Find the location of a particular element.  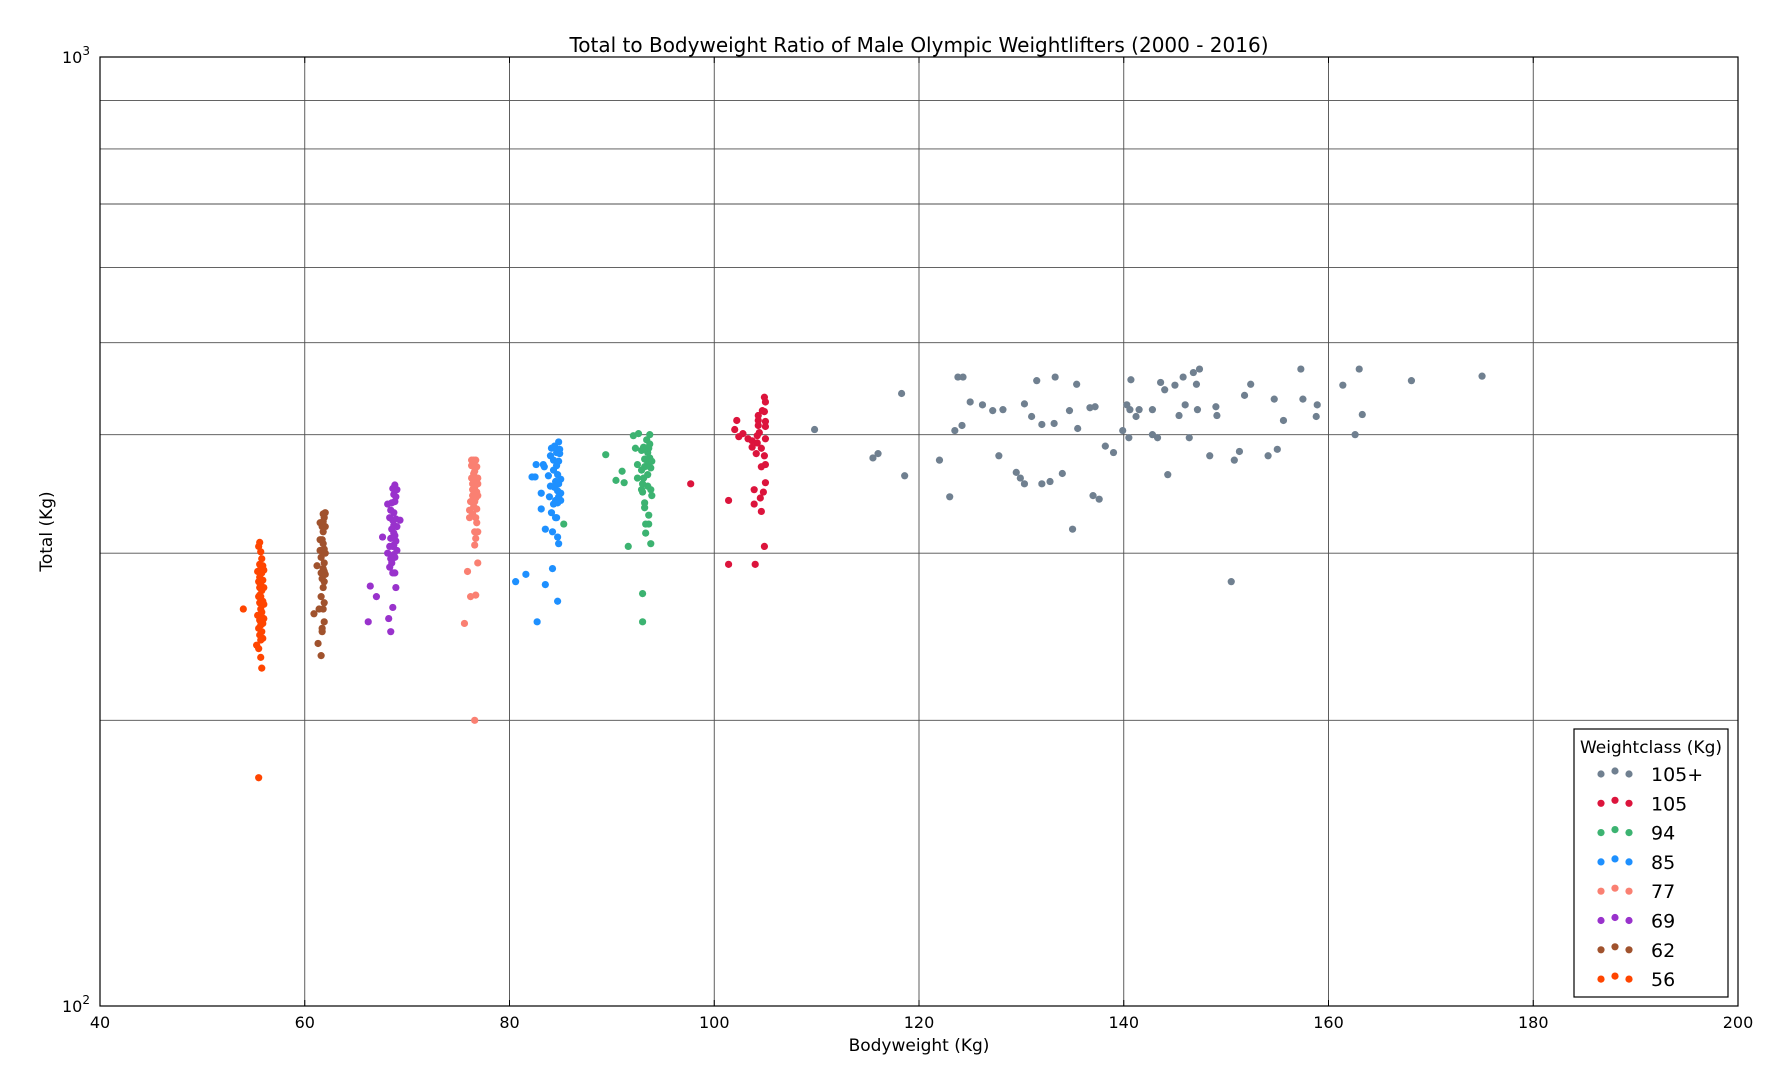

y-tick-label: 102 is located at coordinates (76, 1004).